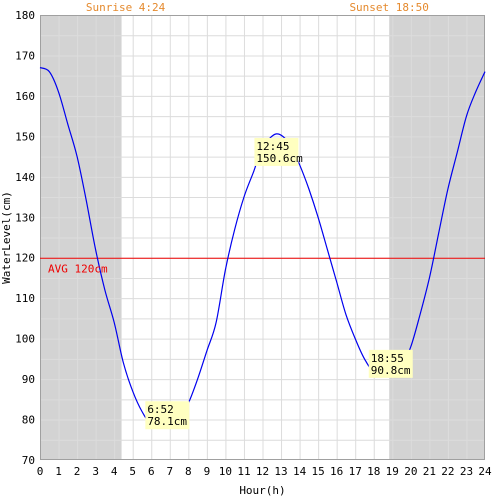 This screenshot has height=500, width=500. Describe the element at coordinates (25, 258) in the screenshot. I see `y-tick-label: 120` at that location.